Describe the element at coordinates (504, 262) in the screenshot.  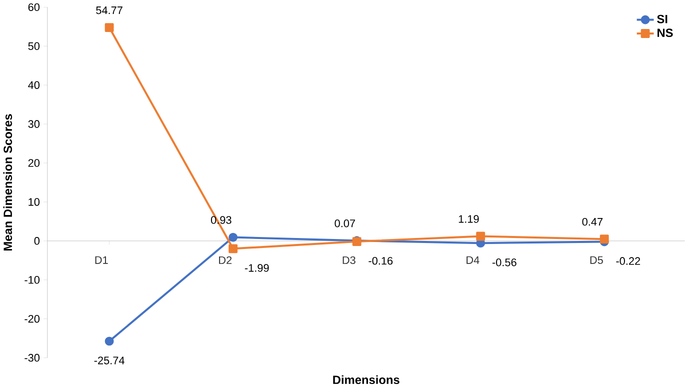
I see `data-label: -0.56` at that location.